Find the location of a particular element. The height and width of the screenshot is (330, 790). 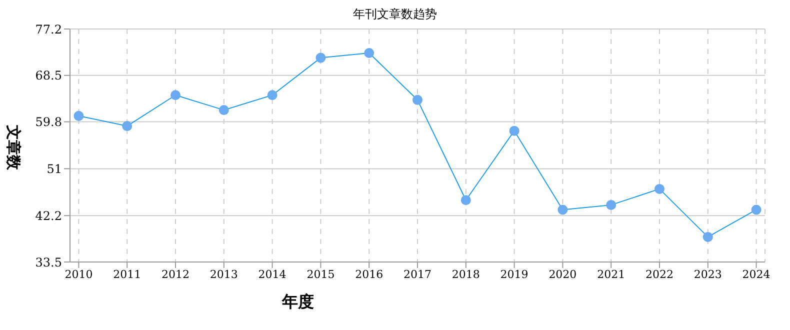

x-tick-label: 2014 is located at coordinates (272, 274).